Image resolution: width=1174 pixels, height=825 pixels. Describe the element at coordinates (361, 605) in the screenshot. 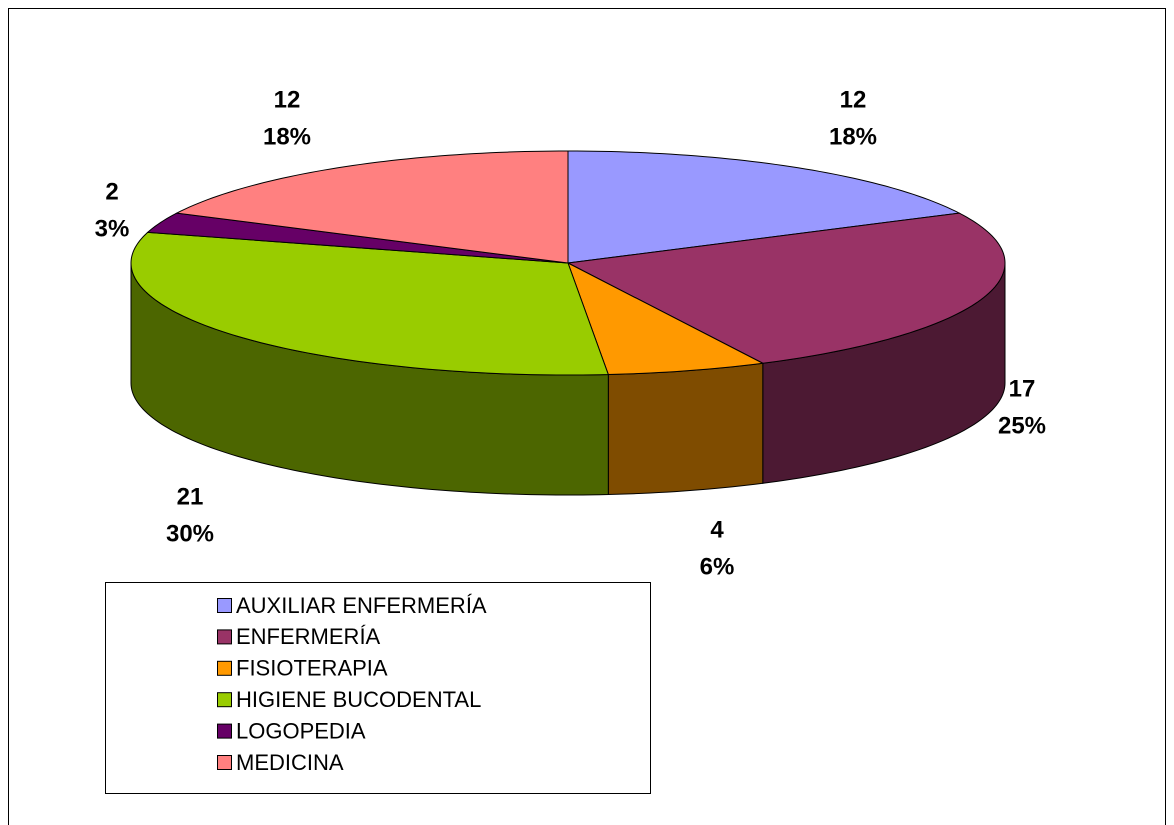

I see `legend-label: AUXILIAR ENFERMERÍA` at that location.